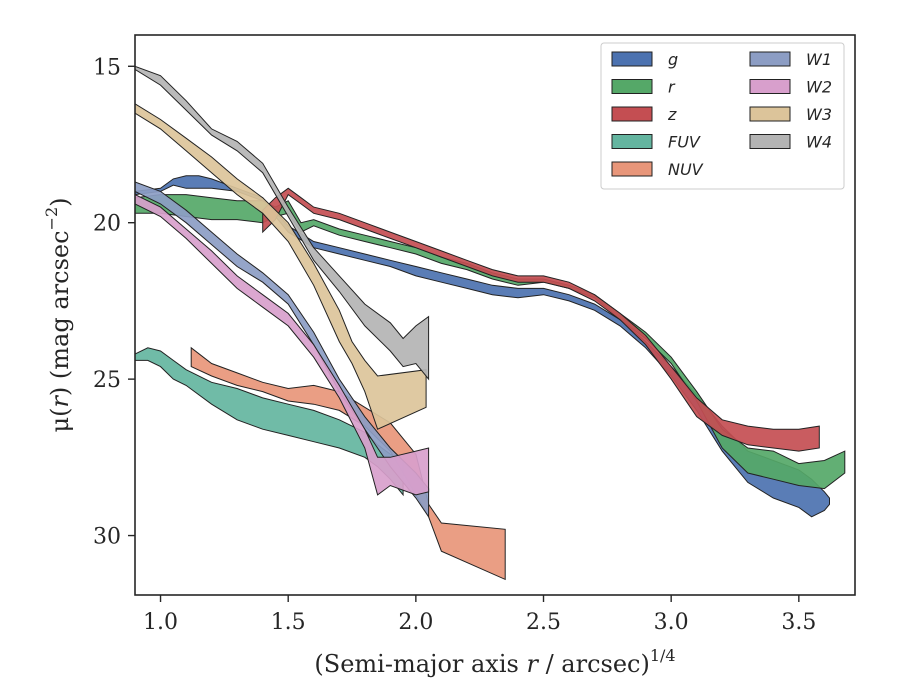 This screenshot has height=700, width=900. What do you see at coordinates (798, 622) in the screenshot?
I see `x-tick-label: 3.5` at bounding box center [798, 622].